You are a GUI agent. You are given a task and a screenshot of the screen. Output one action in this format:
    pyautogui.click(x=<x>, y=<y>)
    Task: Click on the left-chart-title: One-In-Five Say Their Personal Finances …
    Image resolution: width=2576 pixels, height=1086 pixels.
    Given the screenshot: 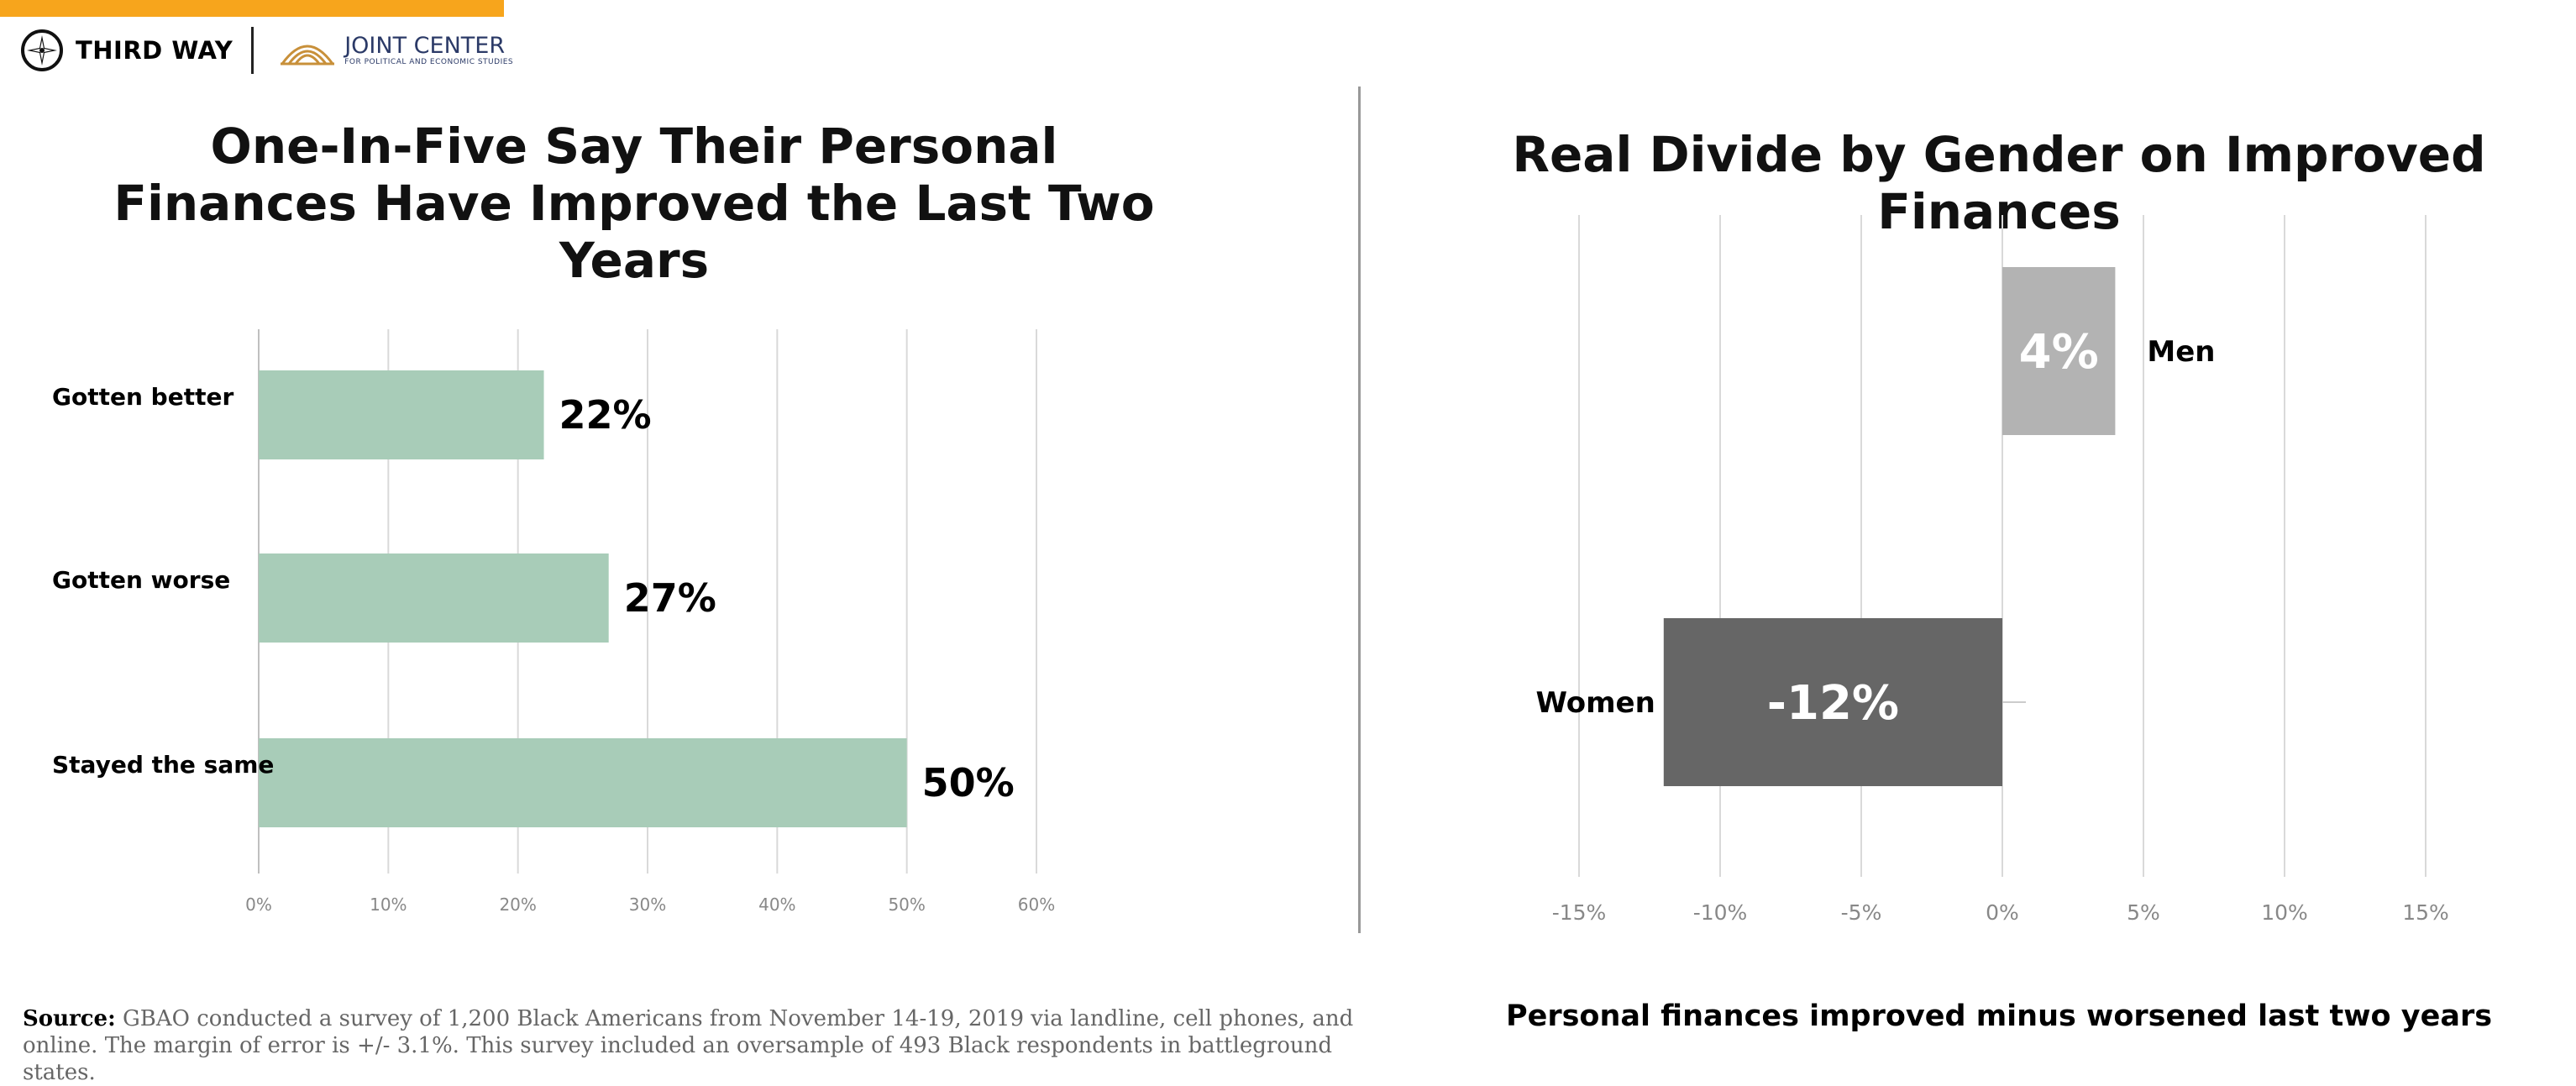 What is the action you would take?
    pyautogui.click(x=634, y=203)
    